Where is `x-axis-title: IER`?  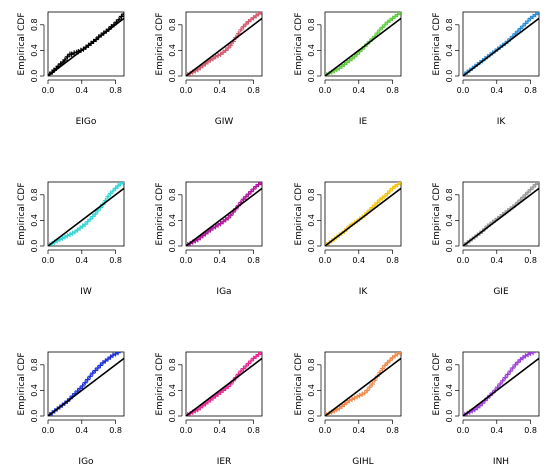 x-axis-title: IER is located at coordinates (224, 462).